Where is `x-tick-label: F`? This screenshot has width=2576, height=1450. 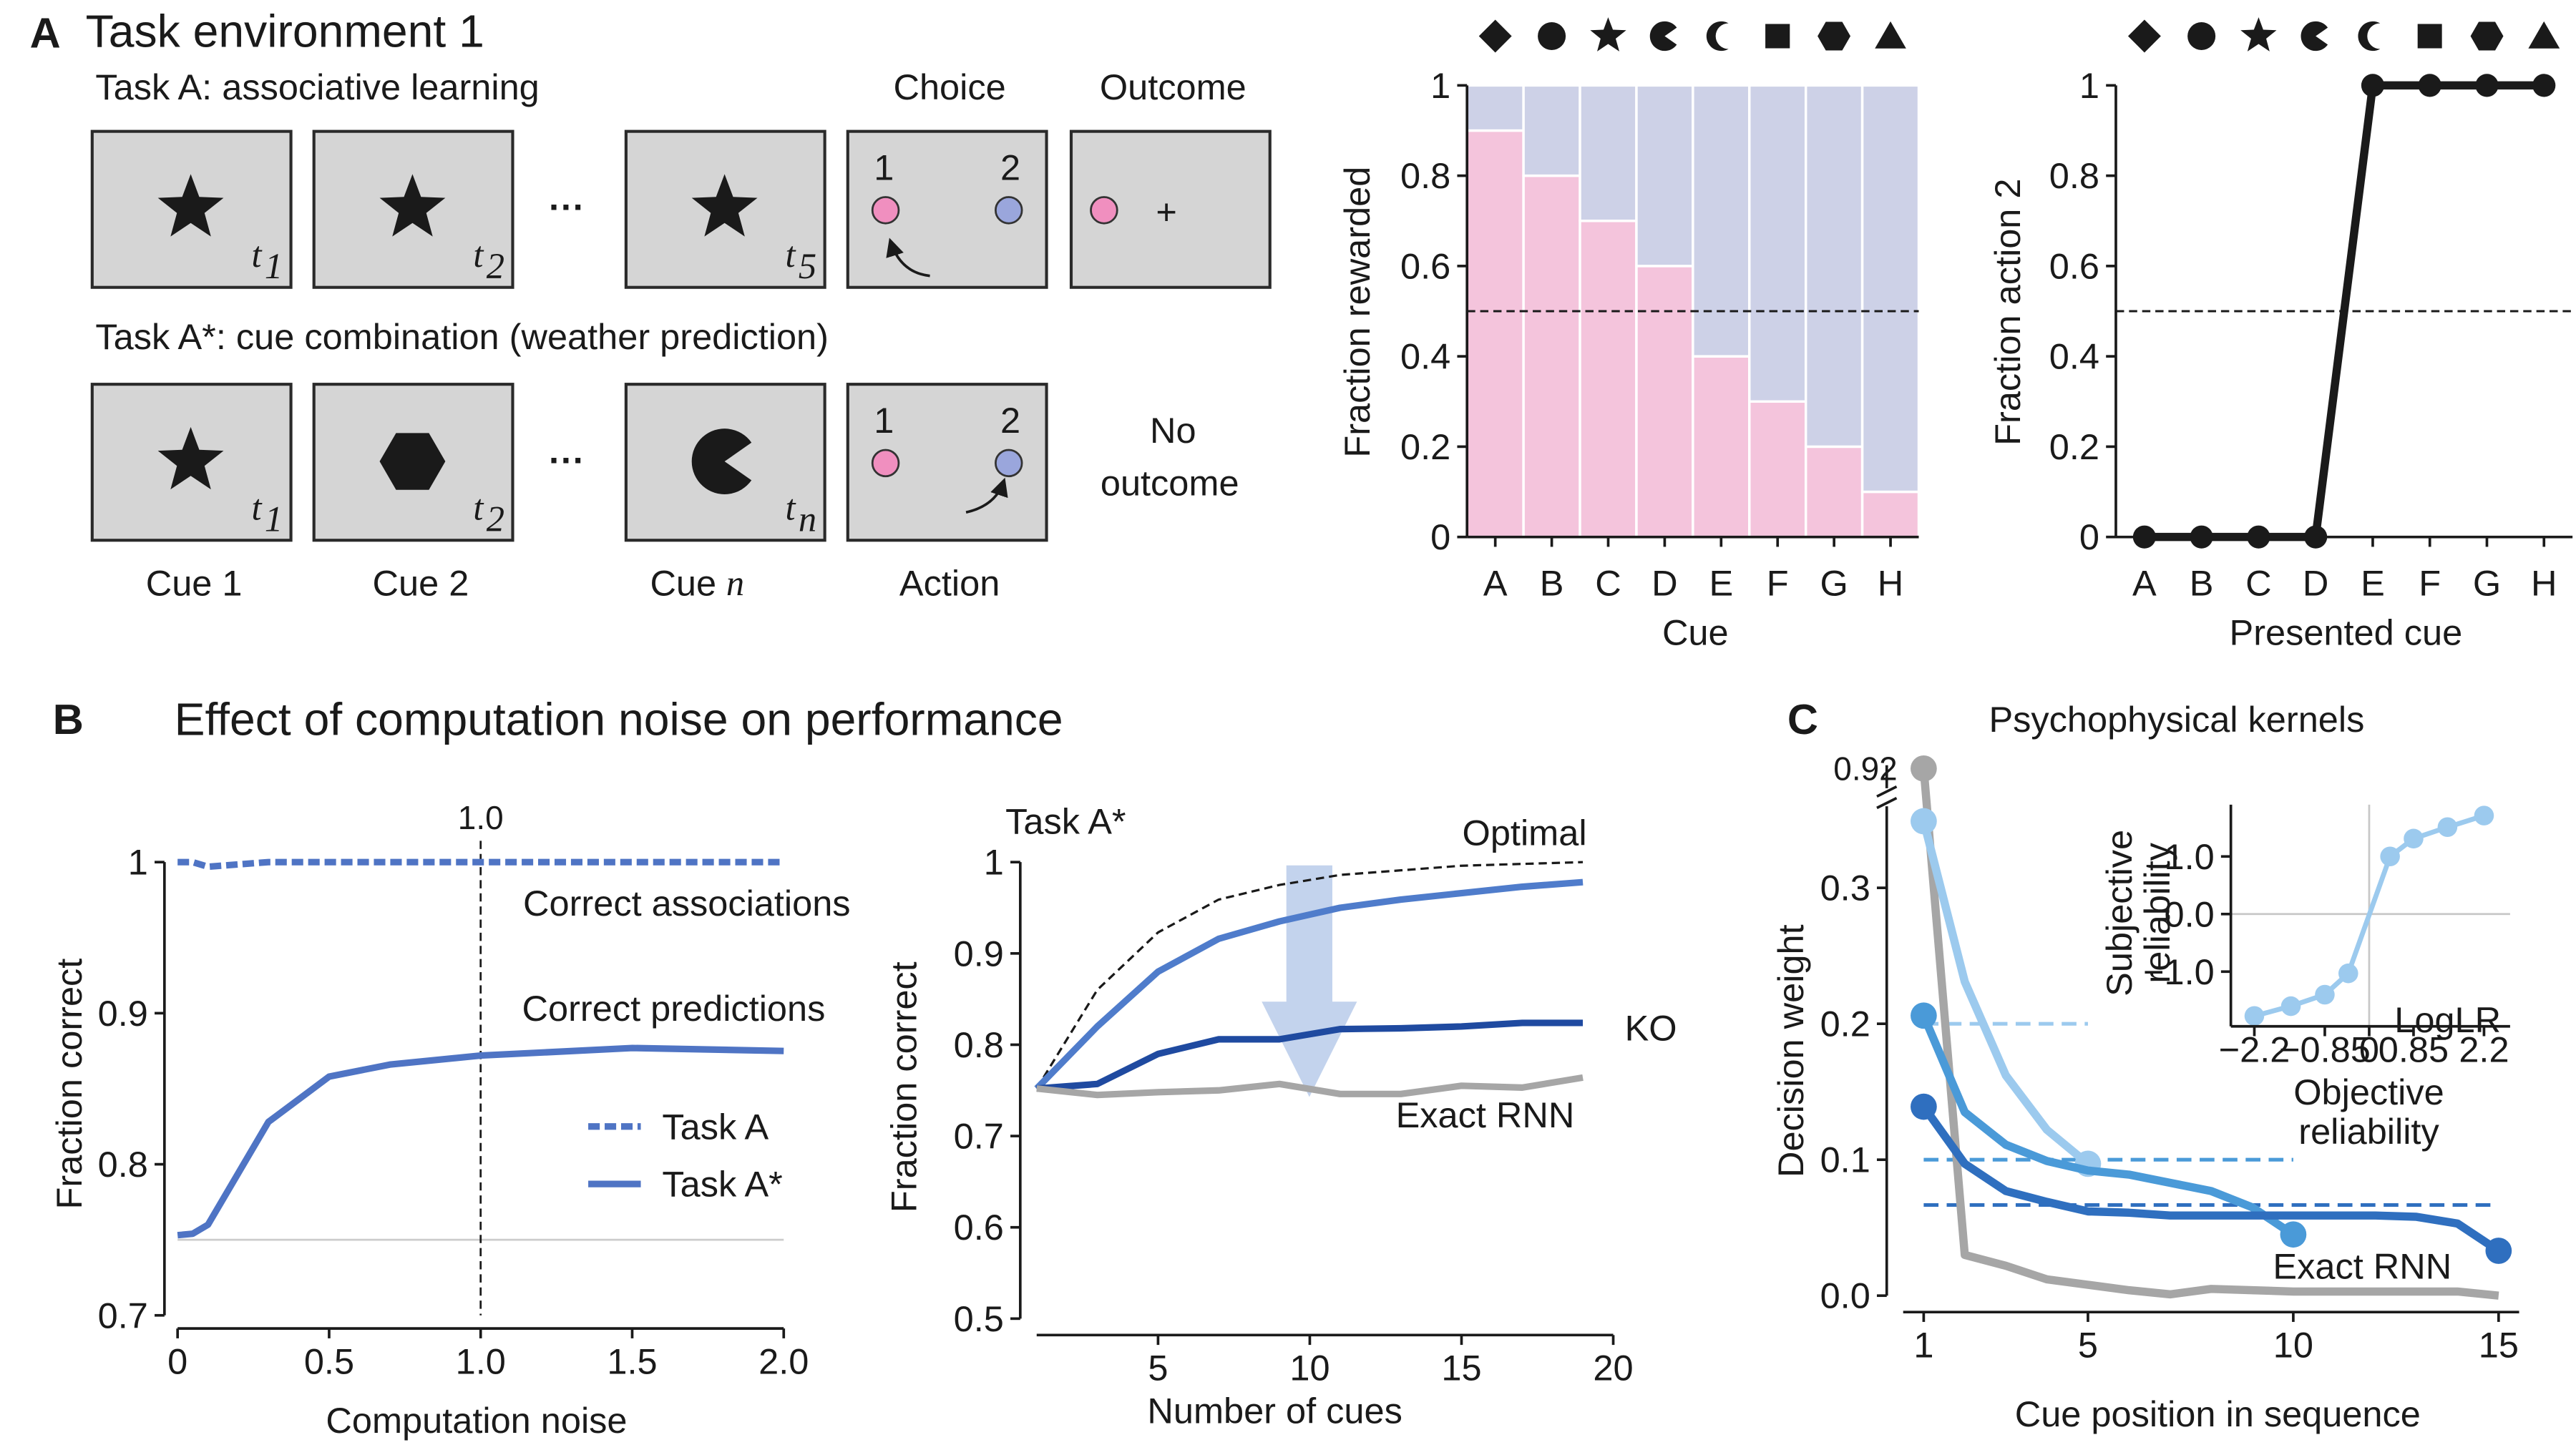
x-tick-label: F is located at coordinates (1778, 582).